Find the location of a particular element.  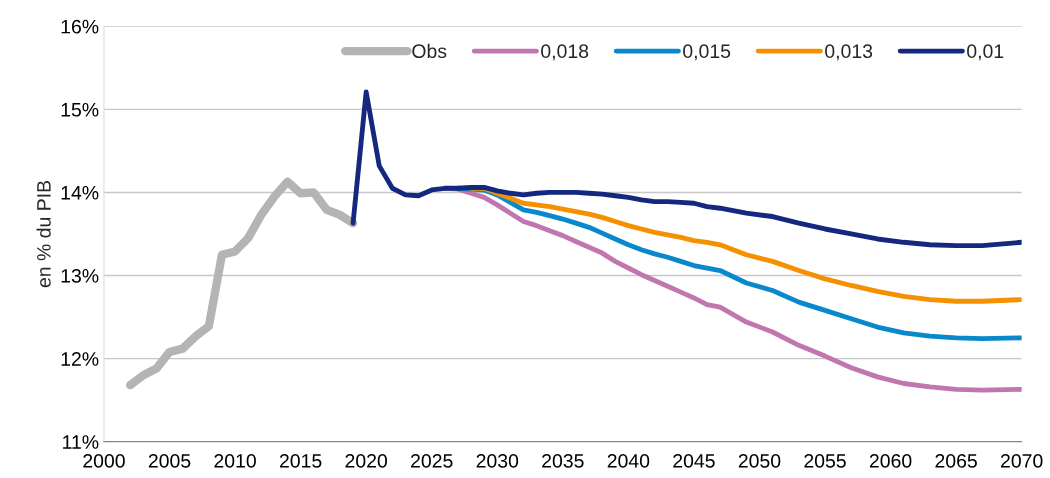

x-tick-label: 2020 is located at coordinates (366, 460).